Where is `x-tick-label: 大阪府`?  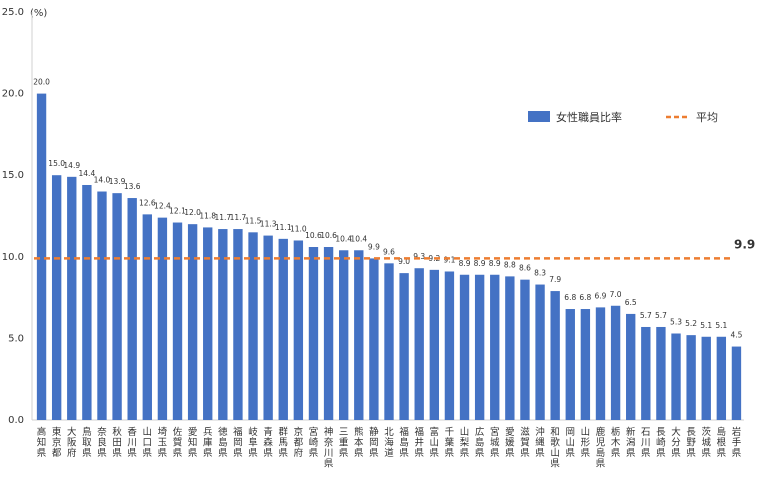 x-tick-label: 大阪府 is located at coordinates (72, 442).